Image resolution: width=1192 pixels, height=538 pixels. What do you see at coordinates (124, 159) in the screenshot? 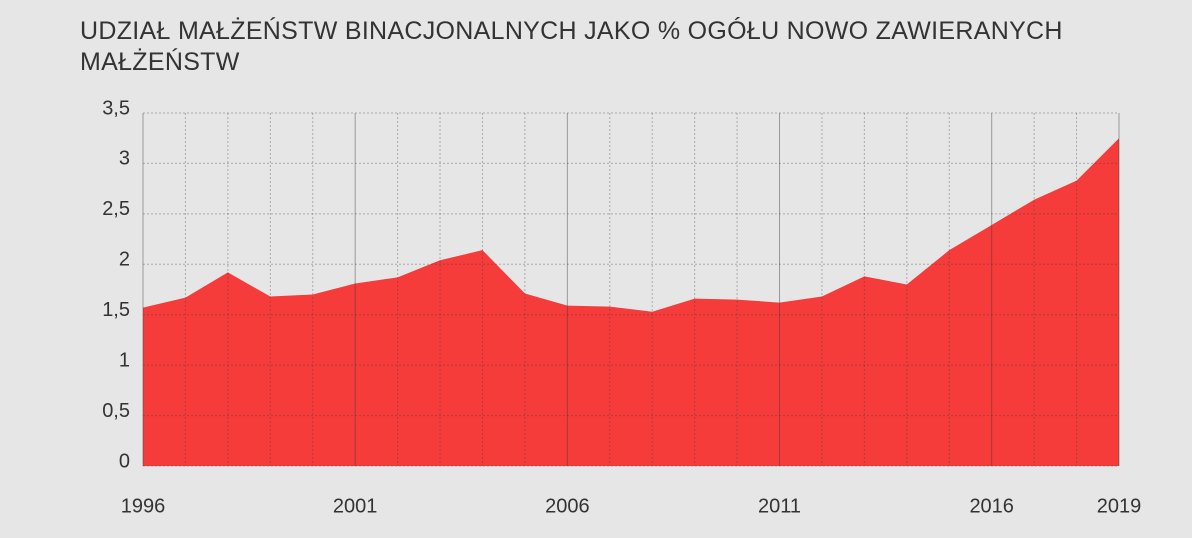
I see `y-tick-label: 3` at bounding box center [124, 159].